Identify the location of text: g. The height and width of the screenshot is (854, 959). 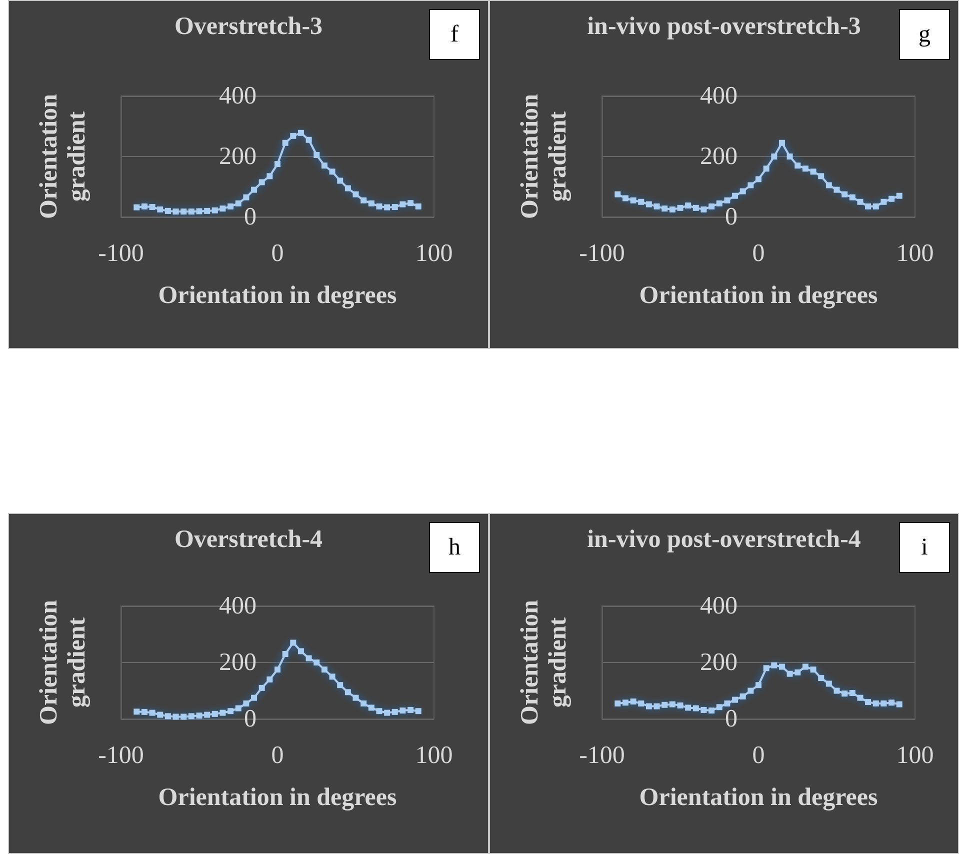
(924, 35).